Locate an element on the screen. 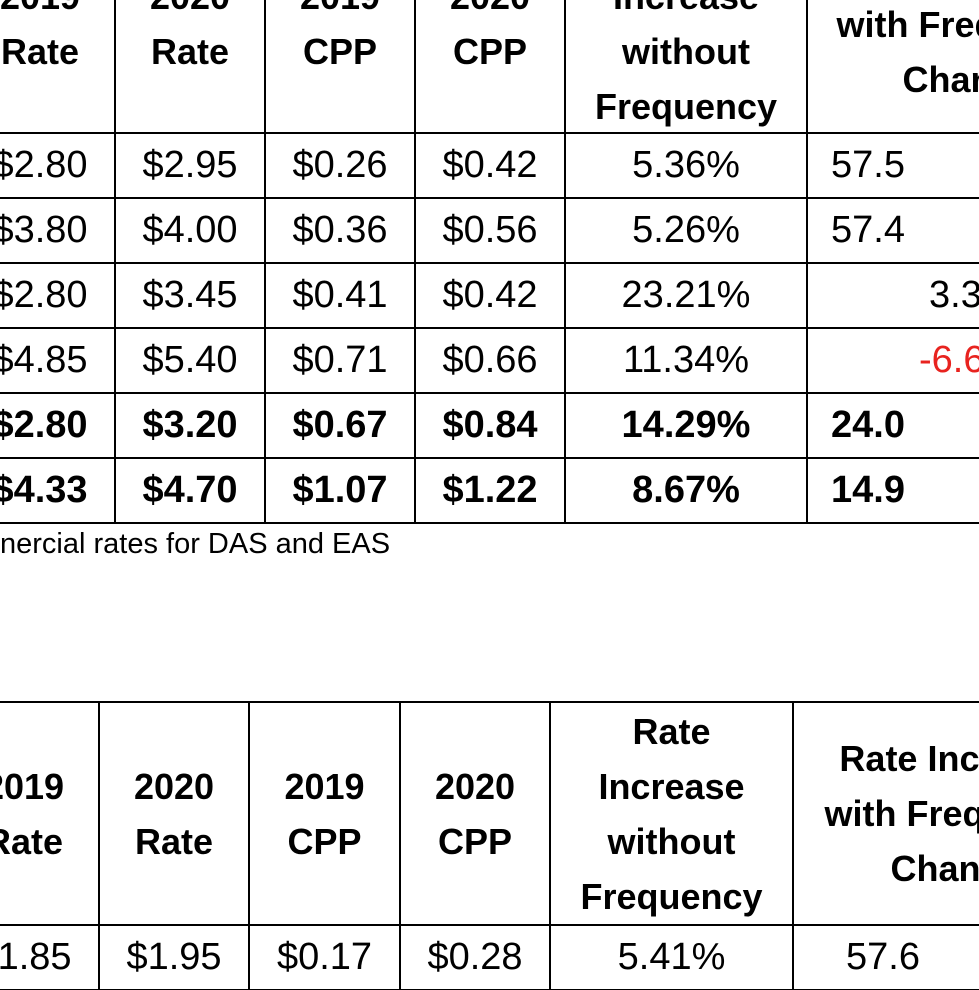 This screenshot has height=990, width=979. table-cell: $1.95 is located at coordinates (174, 957).